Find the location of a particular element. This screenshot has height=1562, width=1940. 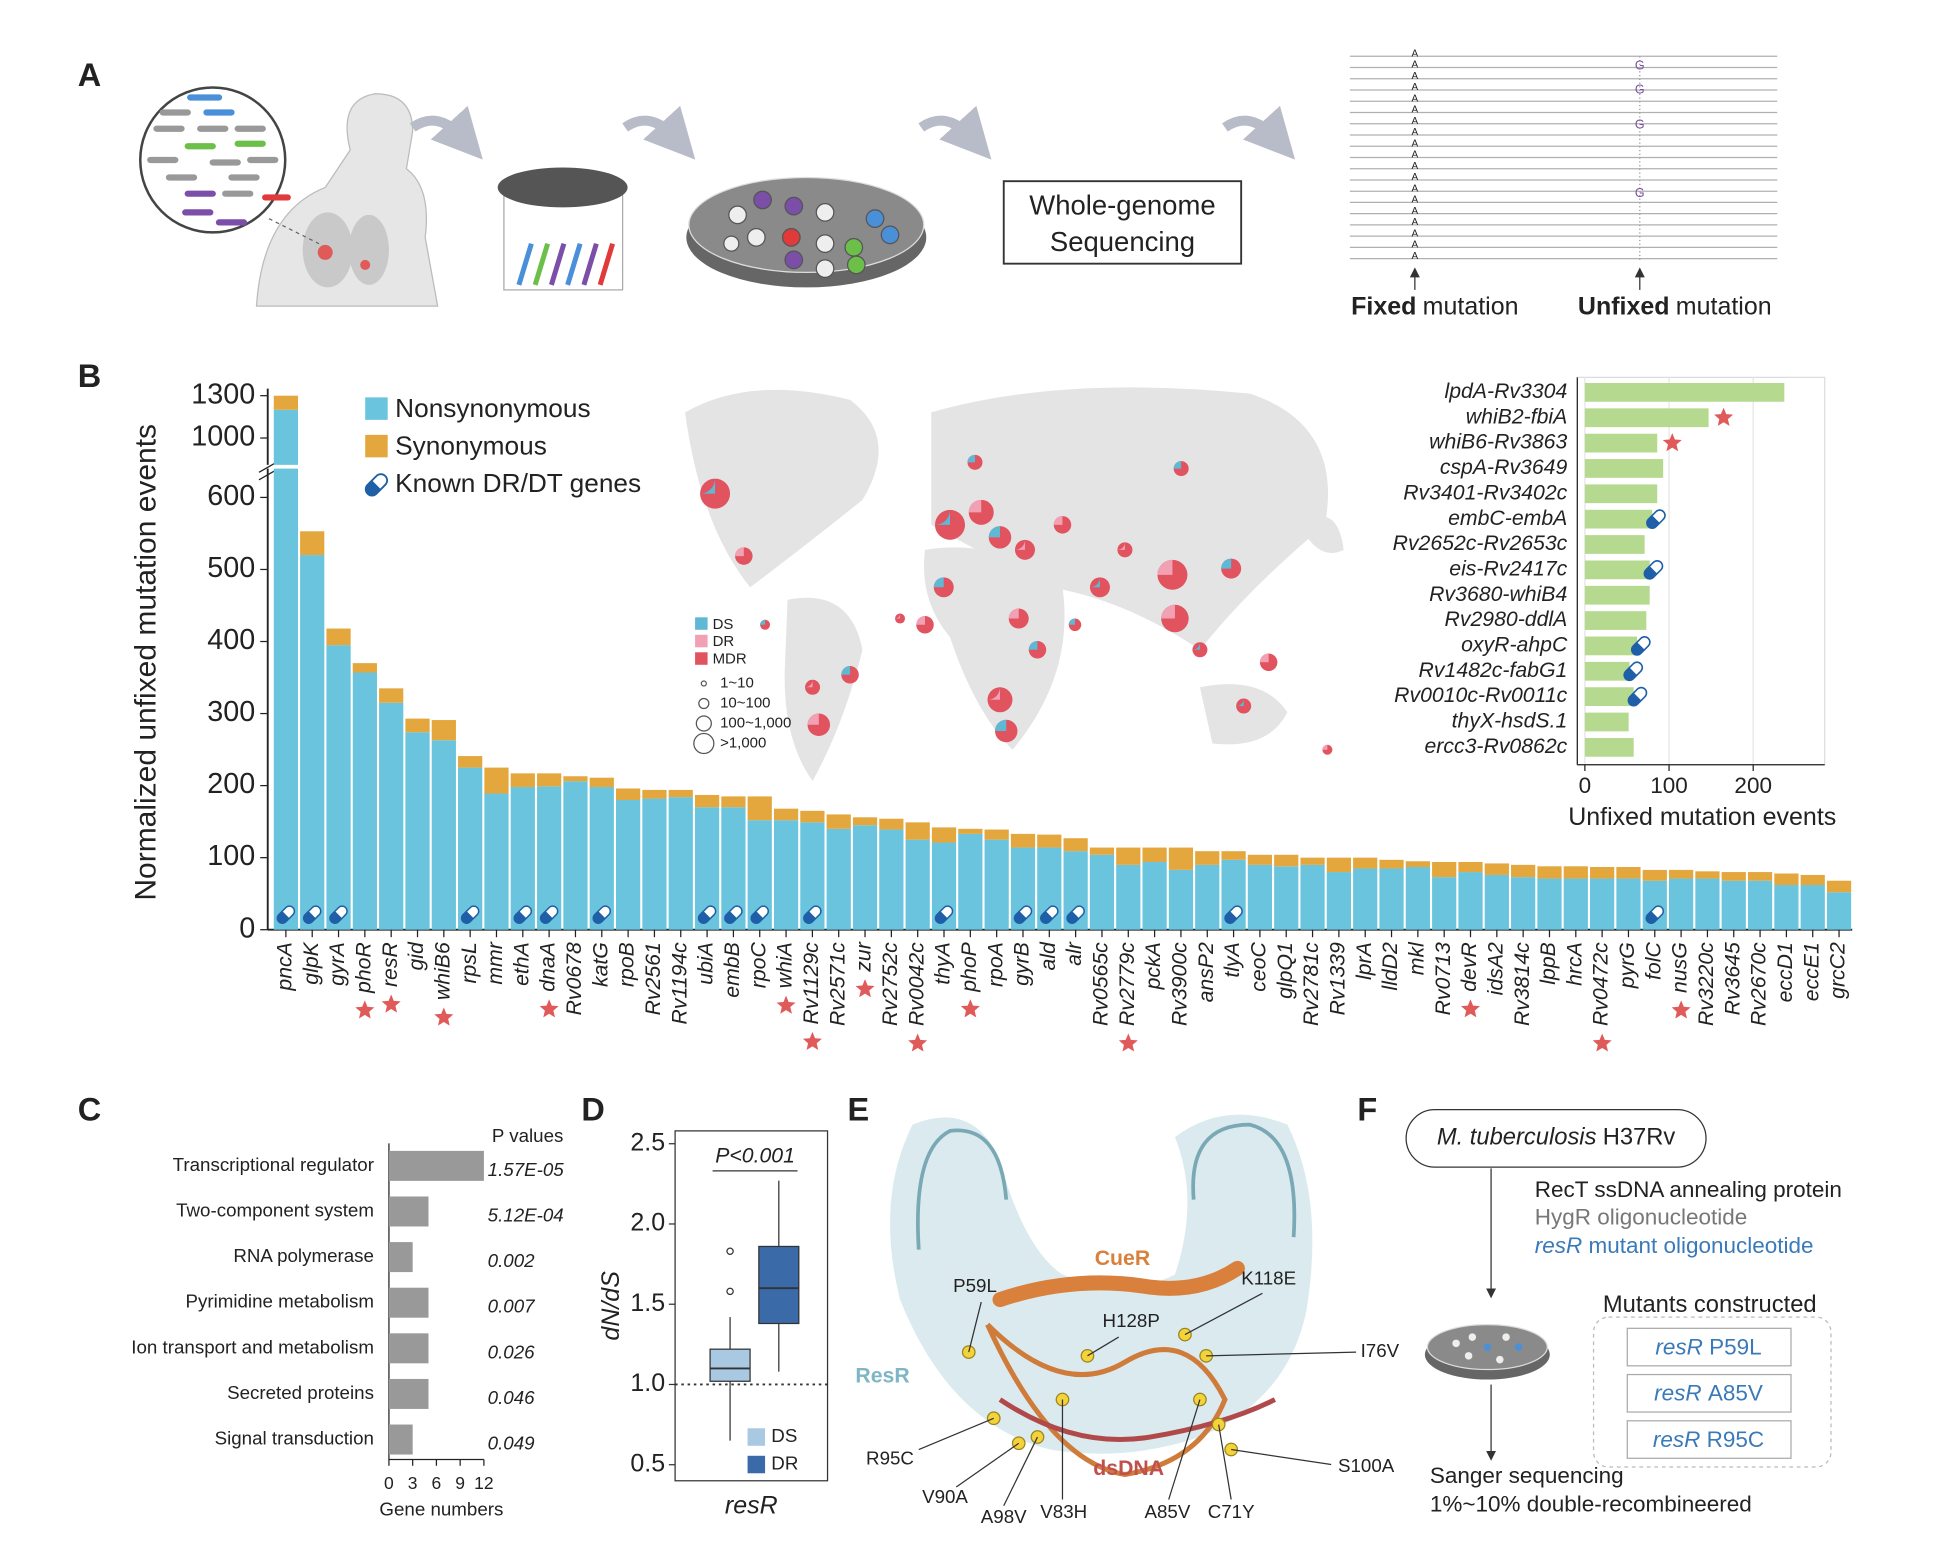

x-tick-label: 200 is located at coordinates (1753, 785).